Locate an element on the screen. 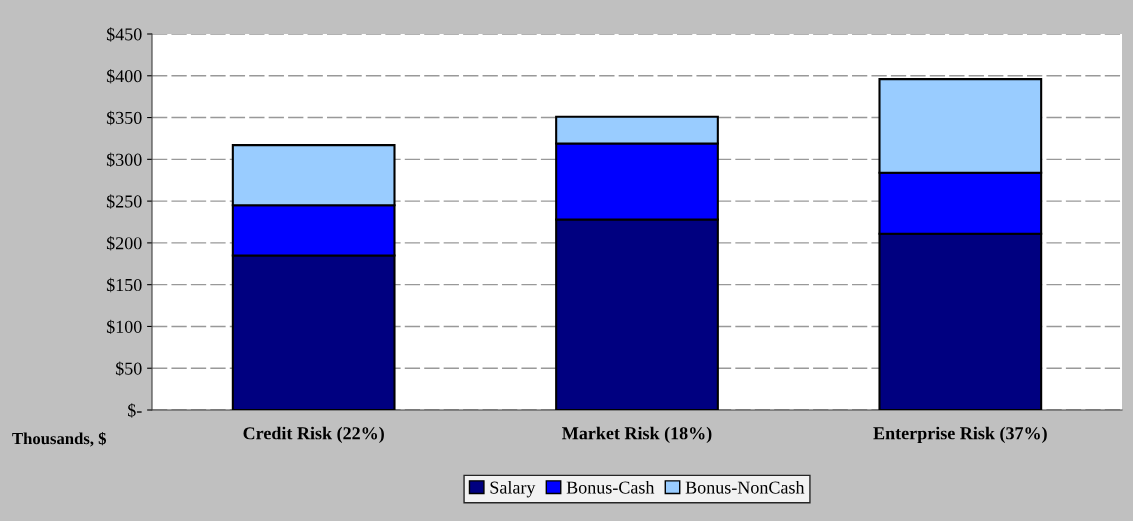 The height and width of the screenshot is (521, 1133). y-tick-label: $250 is located at coordinates (124, 201).